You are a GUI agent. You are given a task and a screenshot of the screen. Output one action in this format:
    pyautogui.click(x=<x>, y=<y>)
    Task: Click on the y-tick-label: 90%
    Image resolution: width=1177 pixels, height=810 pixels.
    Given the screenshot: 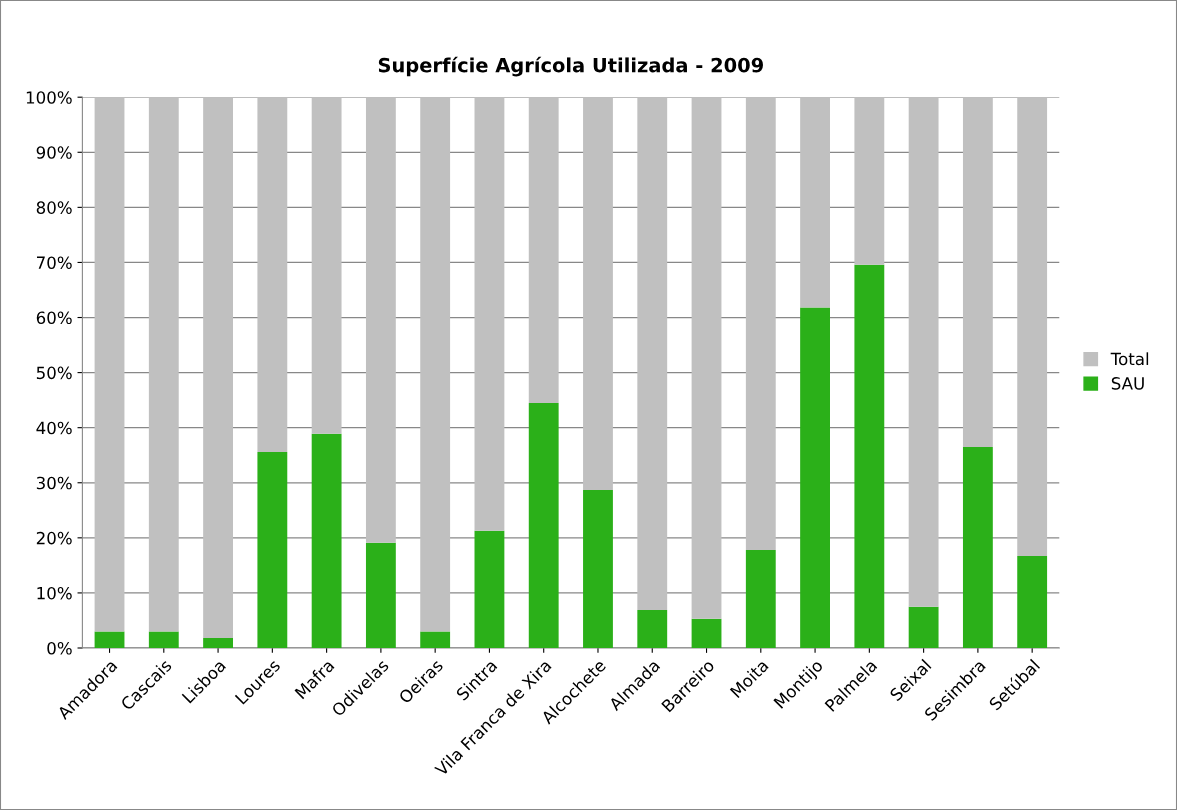 What is the action you would take?
    pyautogui.click(x=54, y=152)
    